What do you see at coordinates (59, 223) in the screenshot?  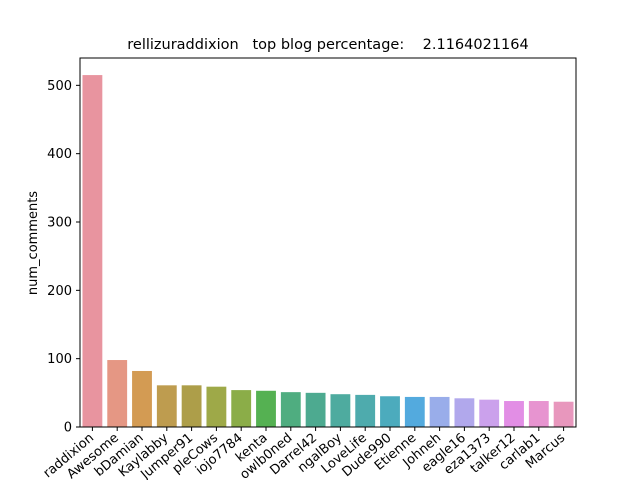 I see `y-tick-label-4: 300` at bounding box center [59, 223].